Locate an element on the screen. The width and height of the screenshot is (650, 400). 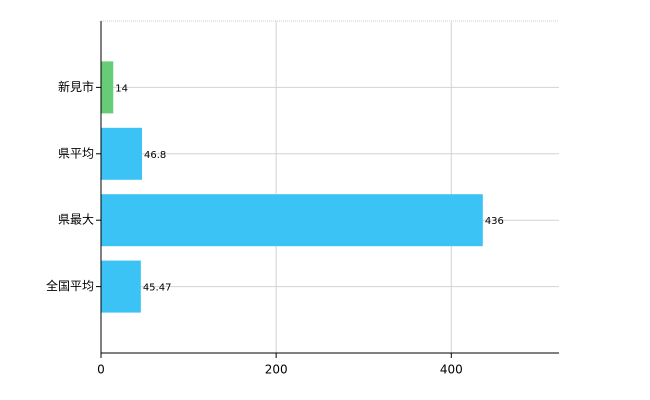
x-tick-label: 200 is located at coordinates (276, 370).